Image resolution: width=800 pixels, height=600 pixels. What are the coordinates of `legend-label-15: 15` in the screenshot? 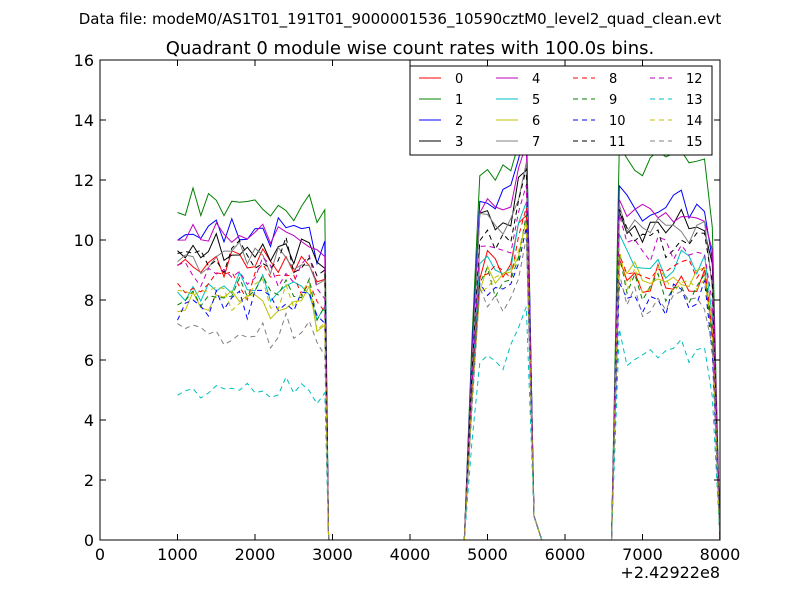 It's located at (694, 142).